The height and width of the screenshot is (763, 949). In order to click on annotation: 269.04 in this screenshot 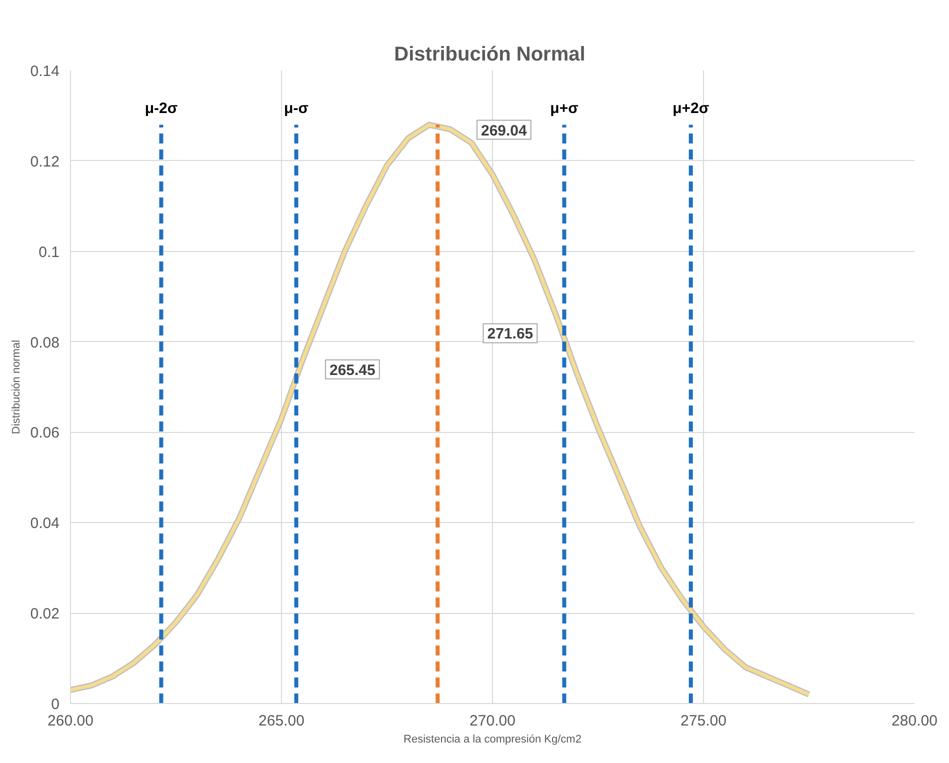, I will do `click(504, 131)`.